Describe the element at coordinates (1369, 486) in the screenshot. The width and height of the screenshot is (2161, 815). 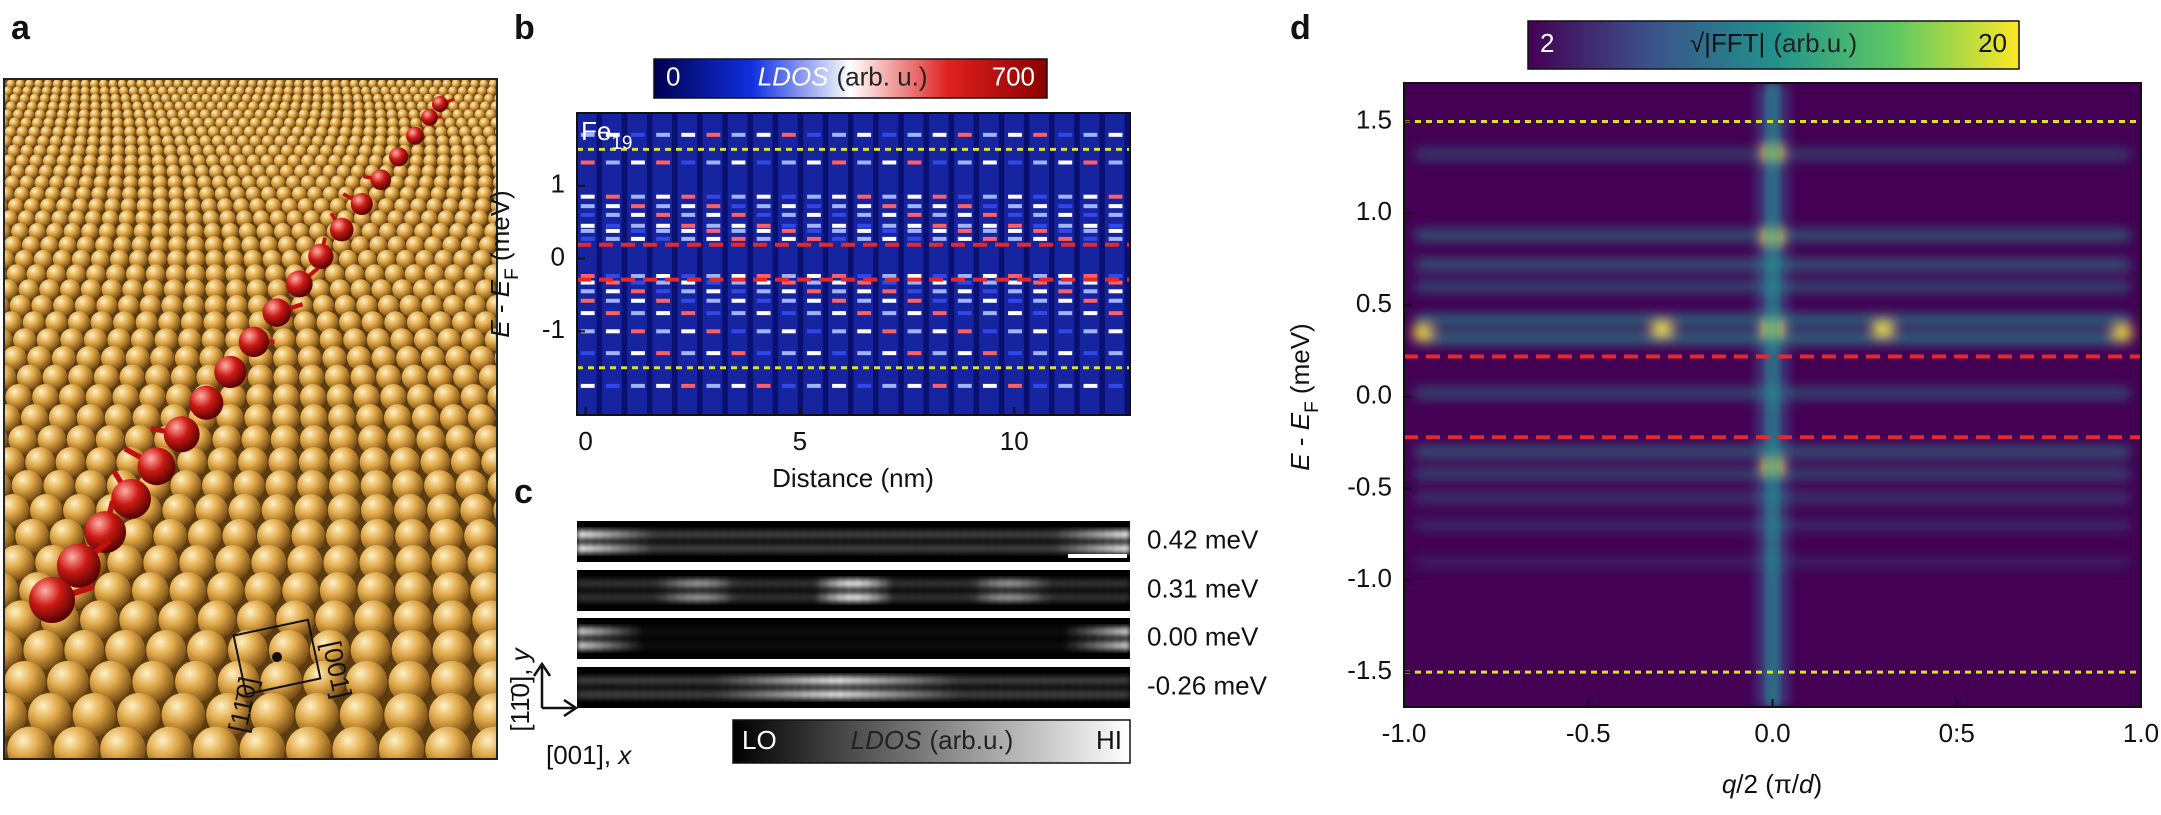
I see `y-tick-label: -0.5` at that location.